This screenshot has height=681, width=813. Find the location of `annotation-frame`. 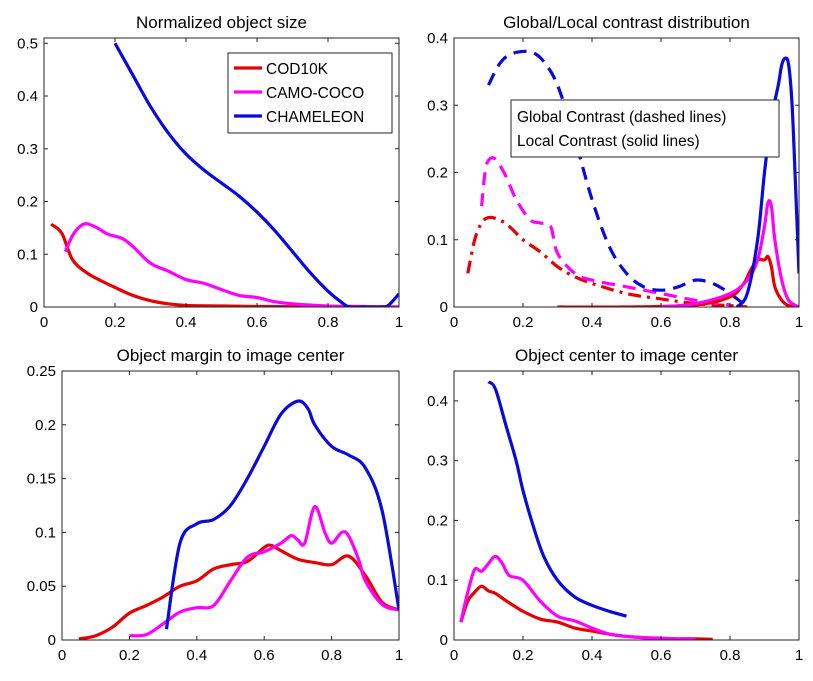

annotation-frame is located at coordinates (645, 128).